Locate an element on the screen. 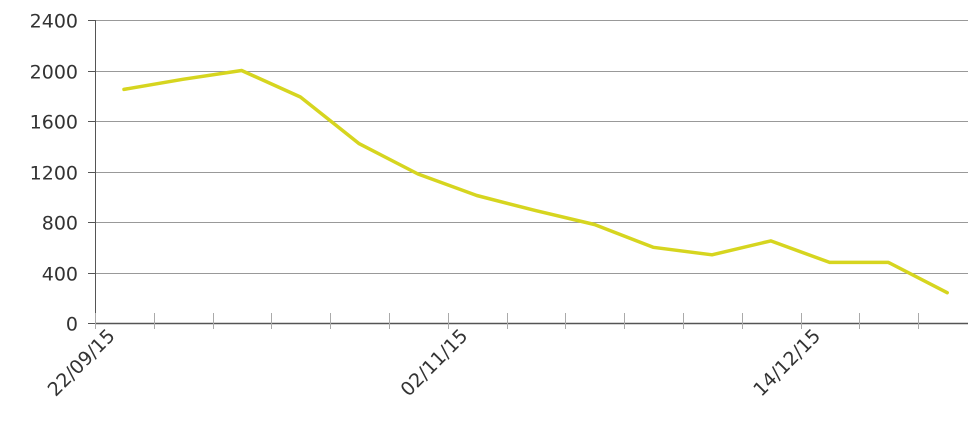 This screenshot has width=970, height=448. x-tick-label: 22/09/15 is located at coordinates (82, 363).